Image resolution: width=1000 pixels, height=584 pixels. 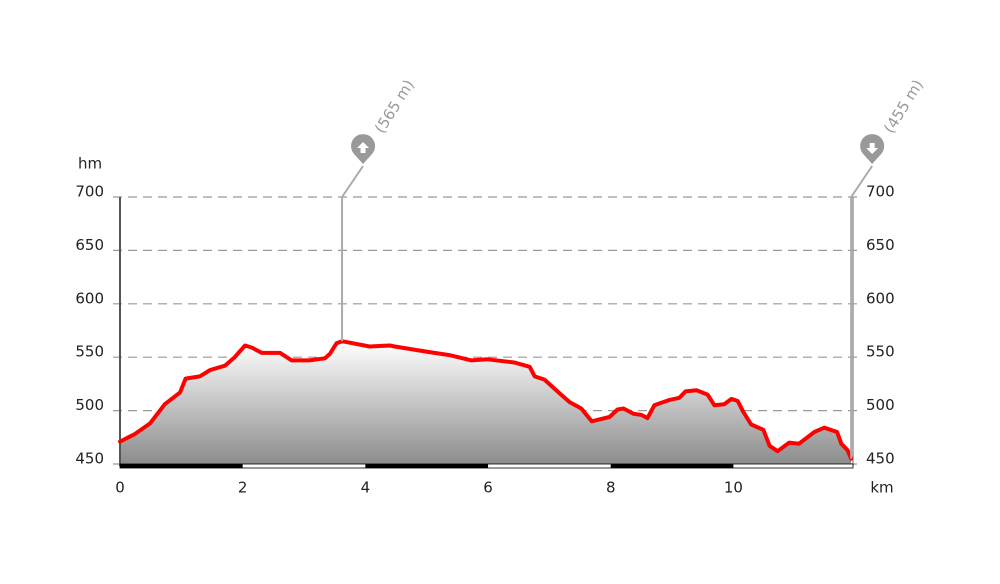 I want to click on x-tick-label: 8, so click(x=611, y=488).